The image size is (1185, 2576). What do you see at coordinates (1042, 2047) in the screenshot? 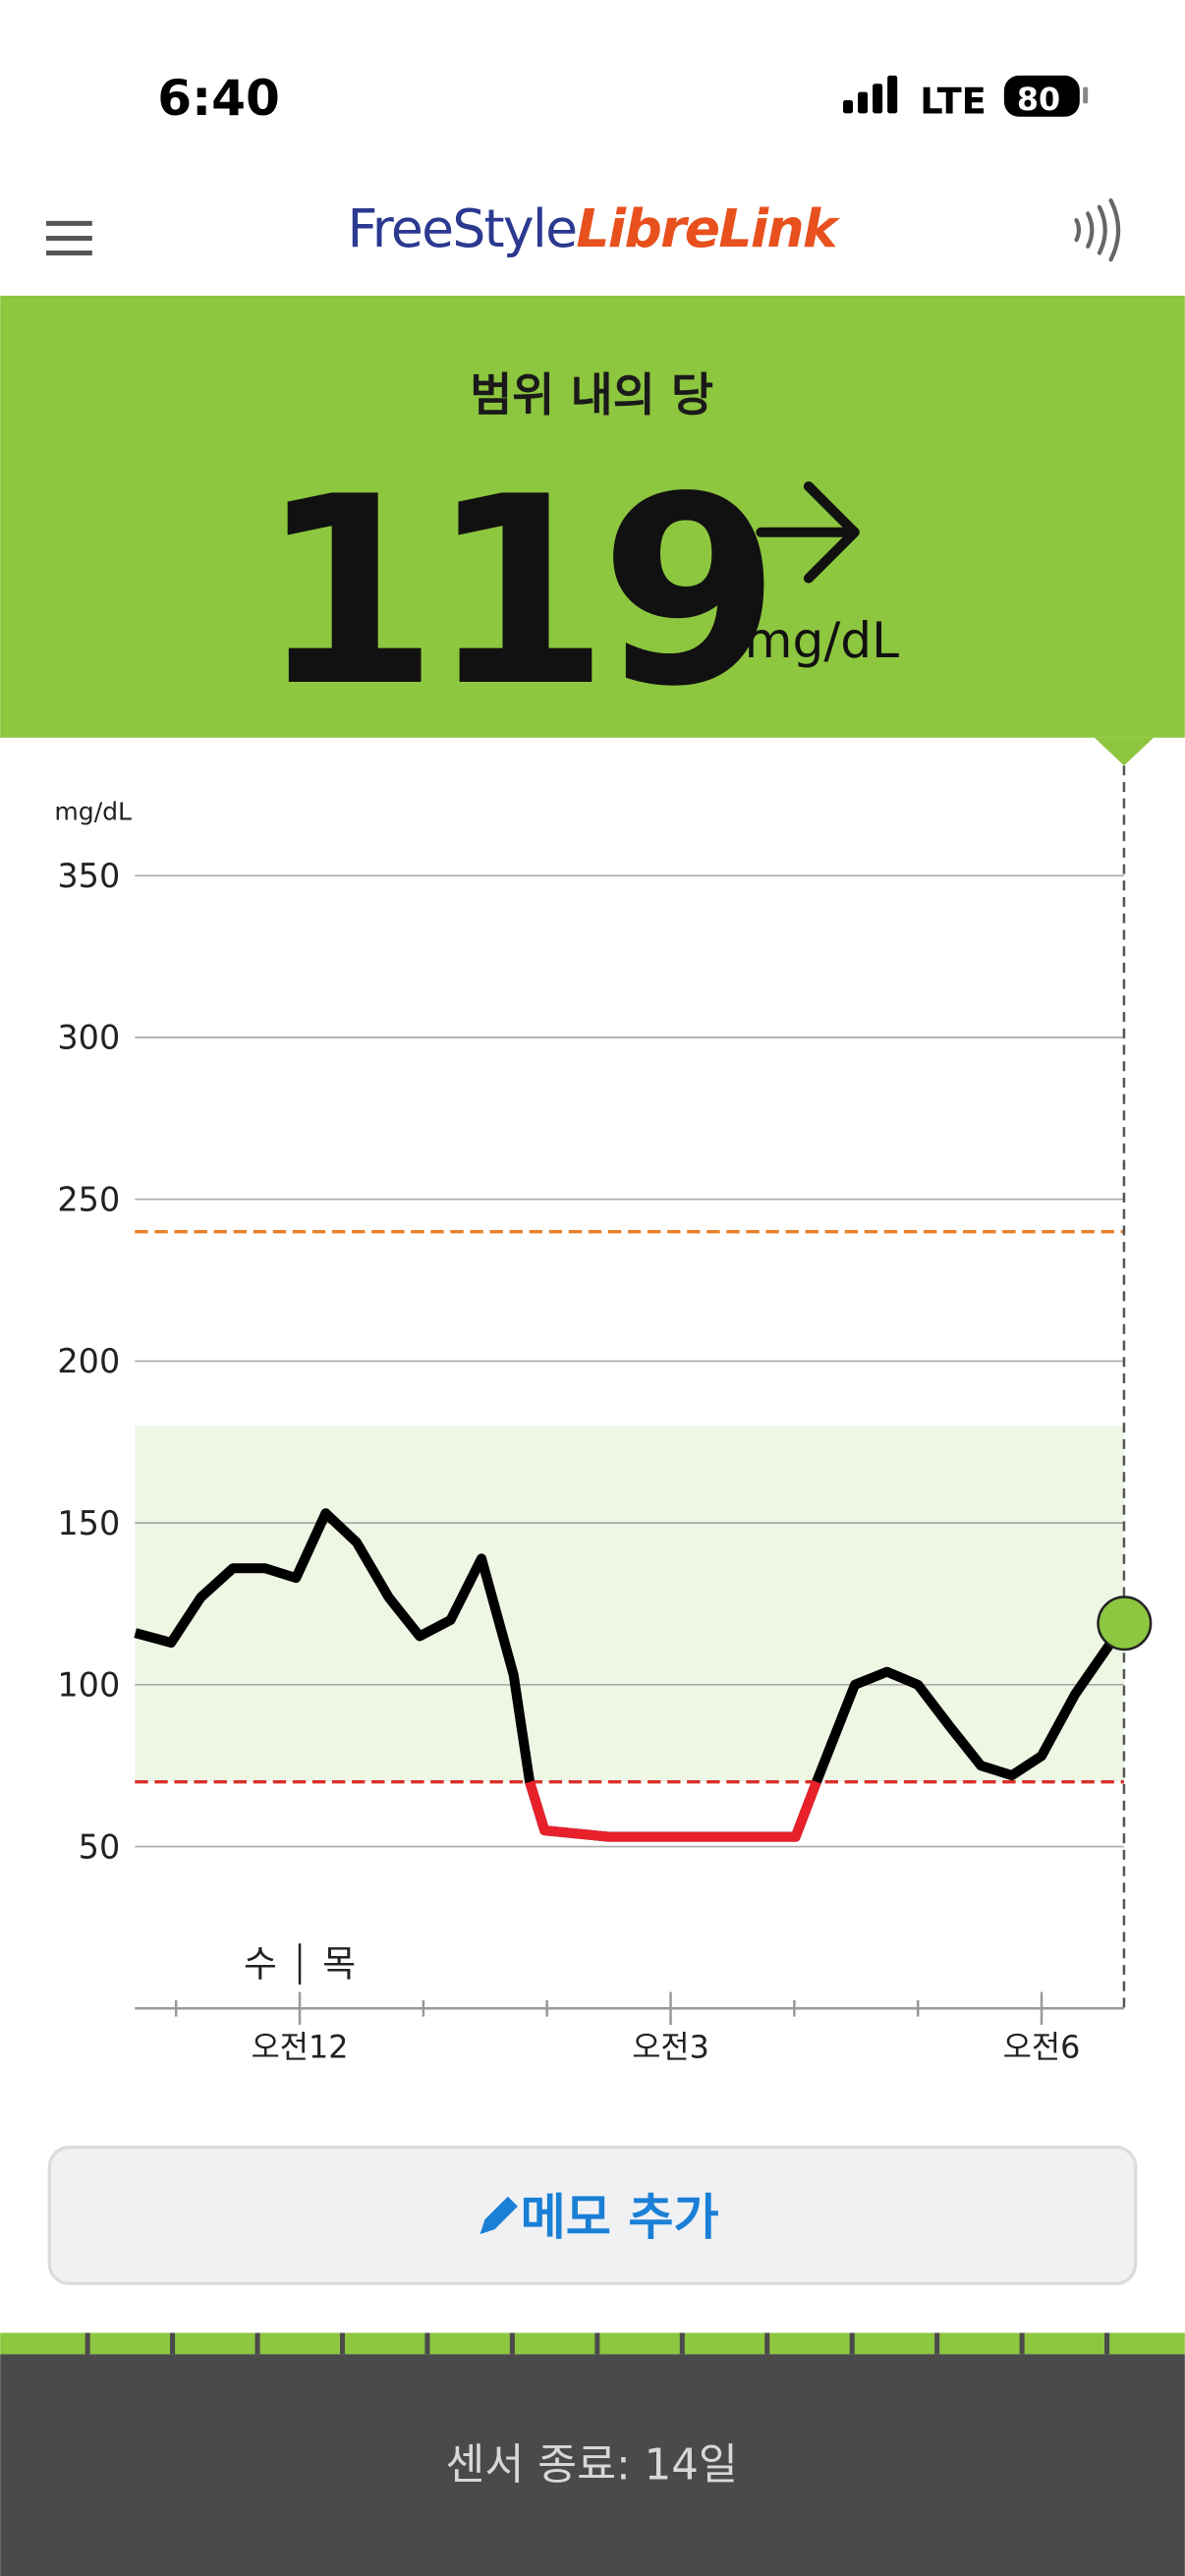
I see `x-tick-label: 오전6` at bounding box center [1042, 2047].